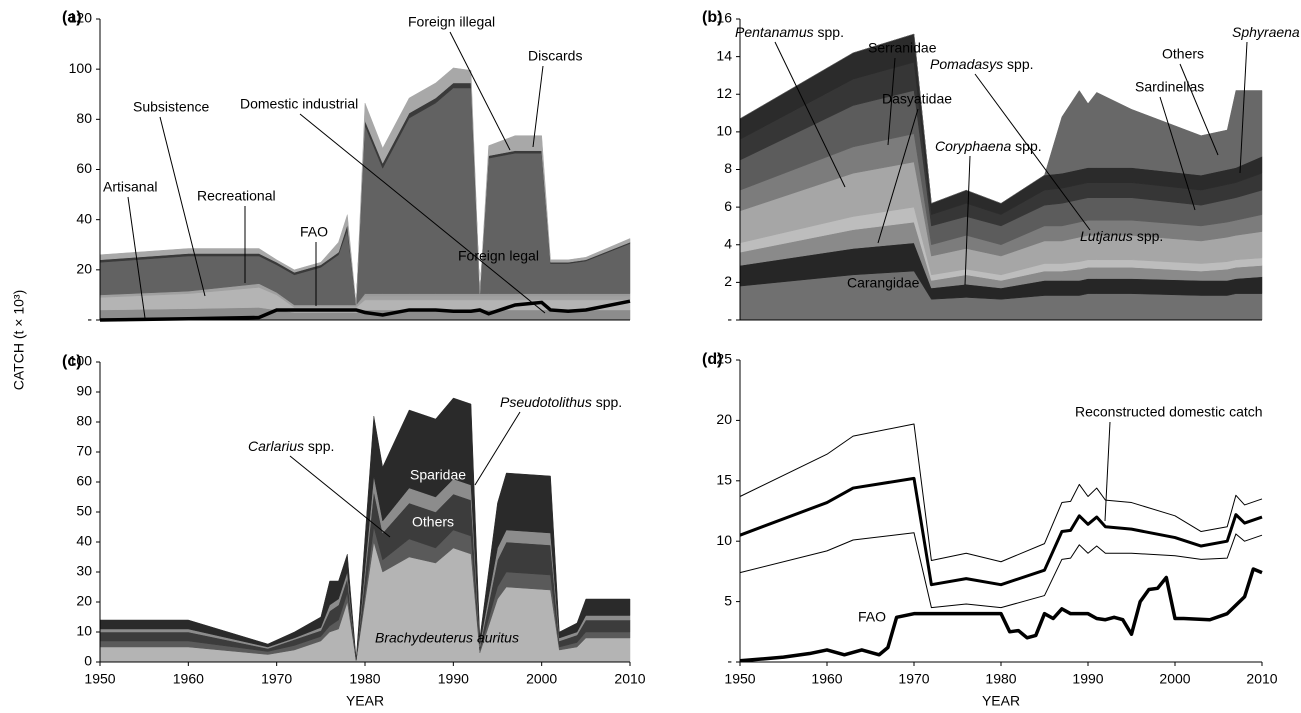 The width and height of the screenshot is (1301, 713). What do you see at coordinates (72, 17) in the screenshot?
I see `panel-label: (a)` at bounding box center [72, 17].